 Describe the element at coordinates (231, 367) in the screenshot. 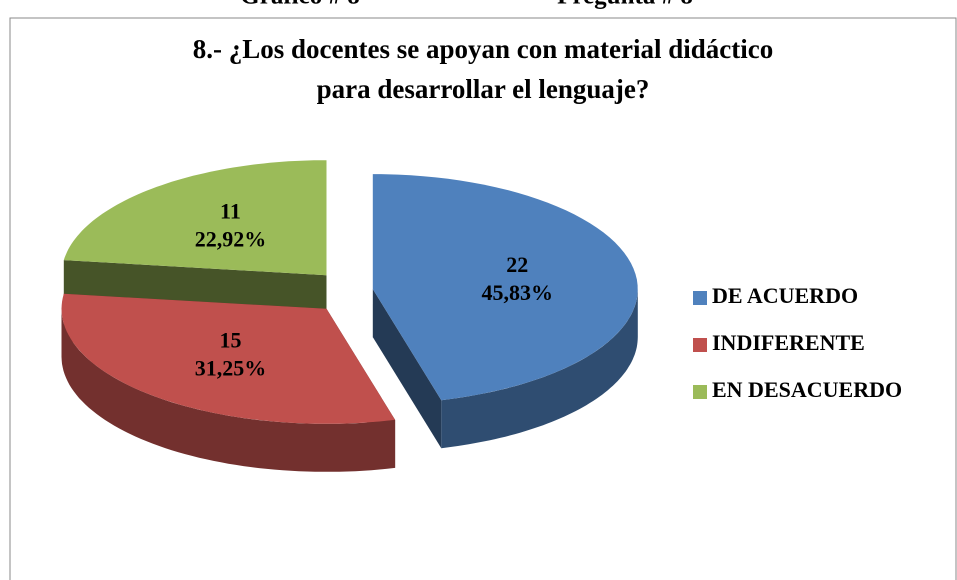

I see `data-label: 31,25%` at that location.